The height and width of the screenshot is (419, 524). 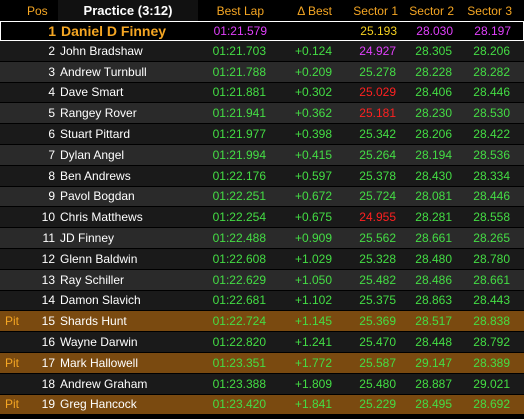 I want to click on best-lap-cell: 01:23.388, so click(x=233, y=384).